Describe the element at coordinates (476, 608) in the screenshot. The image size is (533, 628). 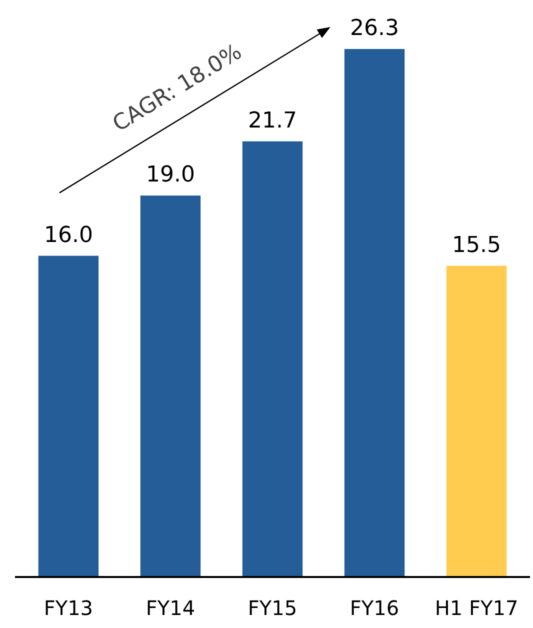
I see `x-tick-label: H1 FY17` at that location.